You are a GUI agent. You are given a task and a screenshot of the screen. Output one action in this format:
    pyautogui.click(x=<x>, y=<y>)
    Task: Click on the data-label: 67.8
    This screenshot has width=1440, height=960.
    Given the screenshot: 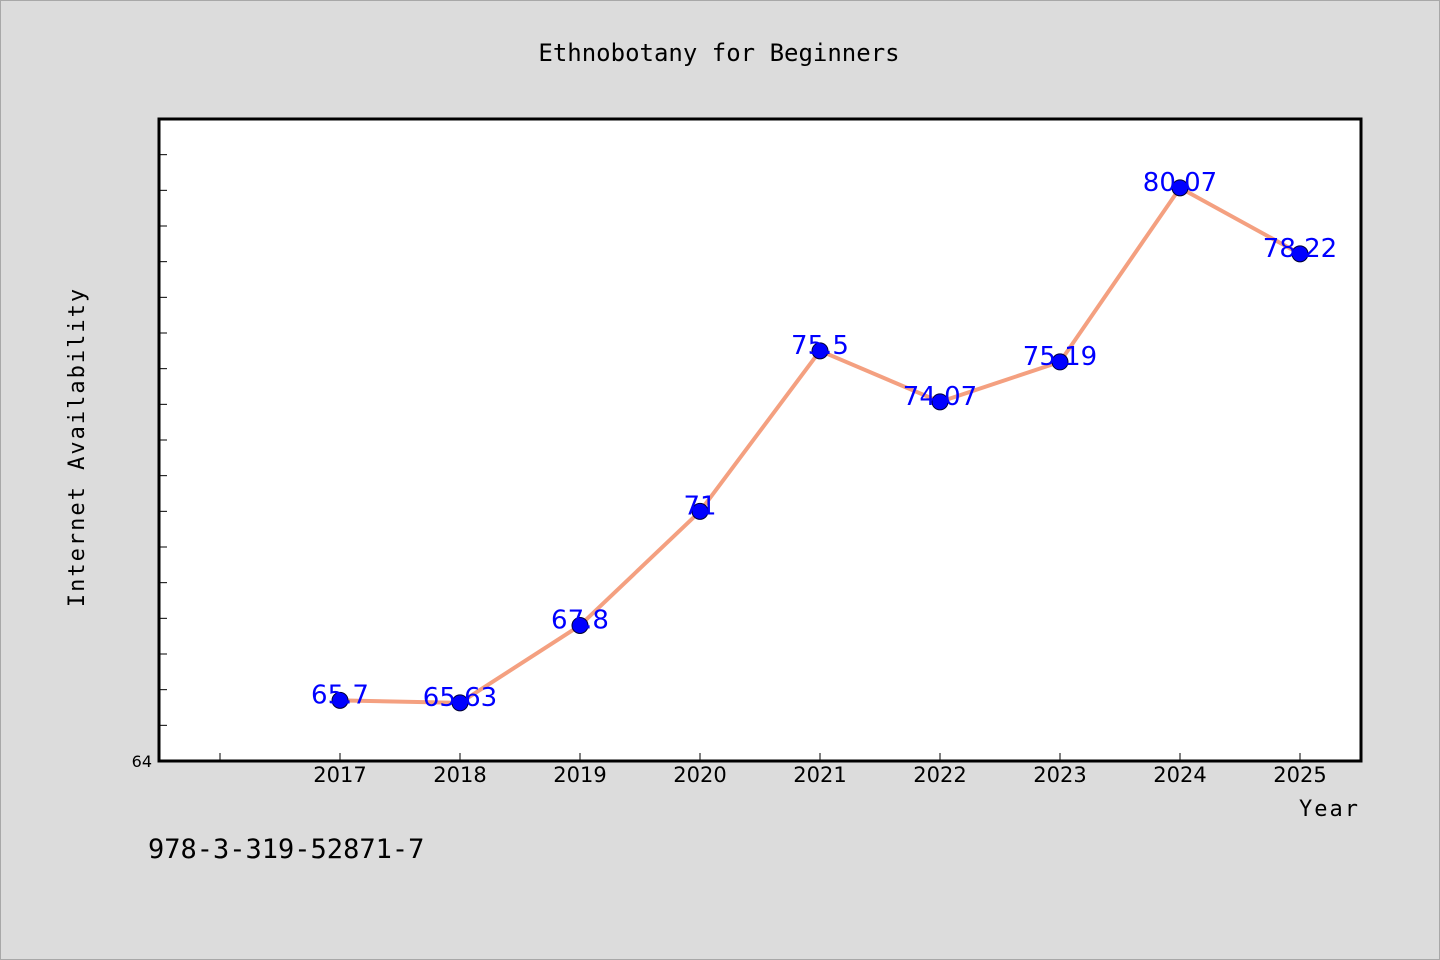 What is the action you would take?
    pyautogui.click(x=580, y=620)
    